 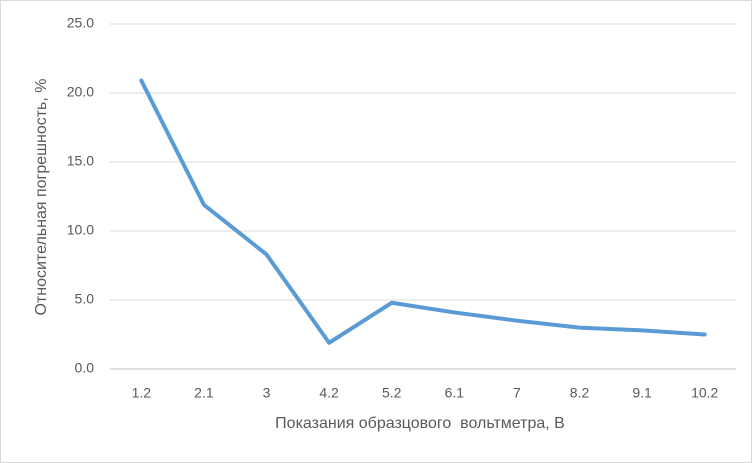 What do you see at coordinates (517, 393) in the screenshot?
I see `x-tick-label: 7` at bounding box center [517, 393].